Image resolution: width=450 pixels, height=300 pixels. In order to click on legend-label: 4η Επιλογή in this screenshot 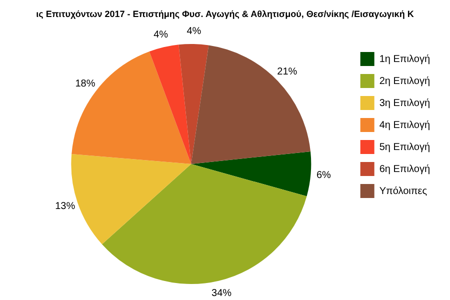, I will do `click(404, 125)`.